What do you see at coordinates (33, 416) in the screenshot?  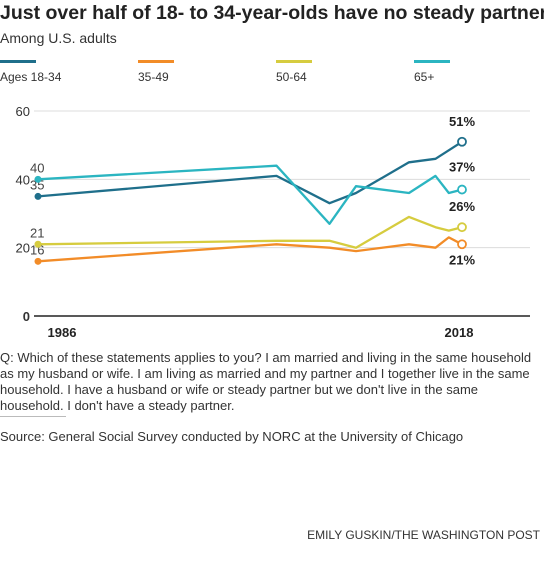 I see `divider` at bounding box center [33, 416].